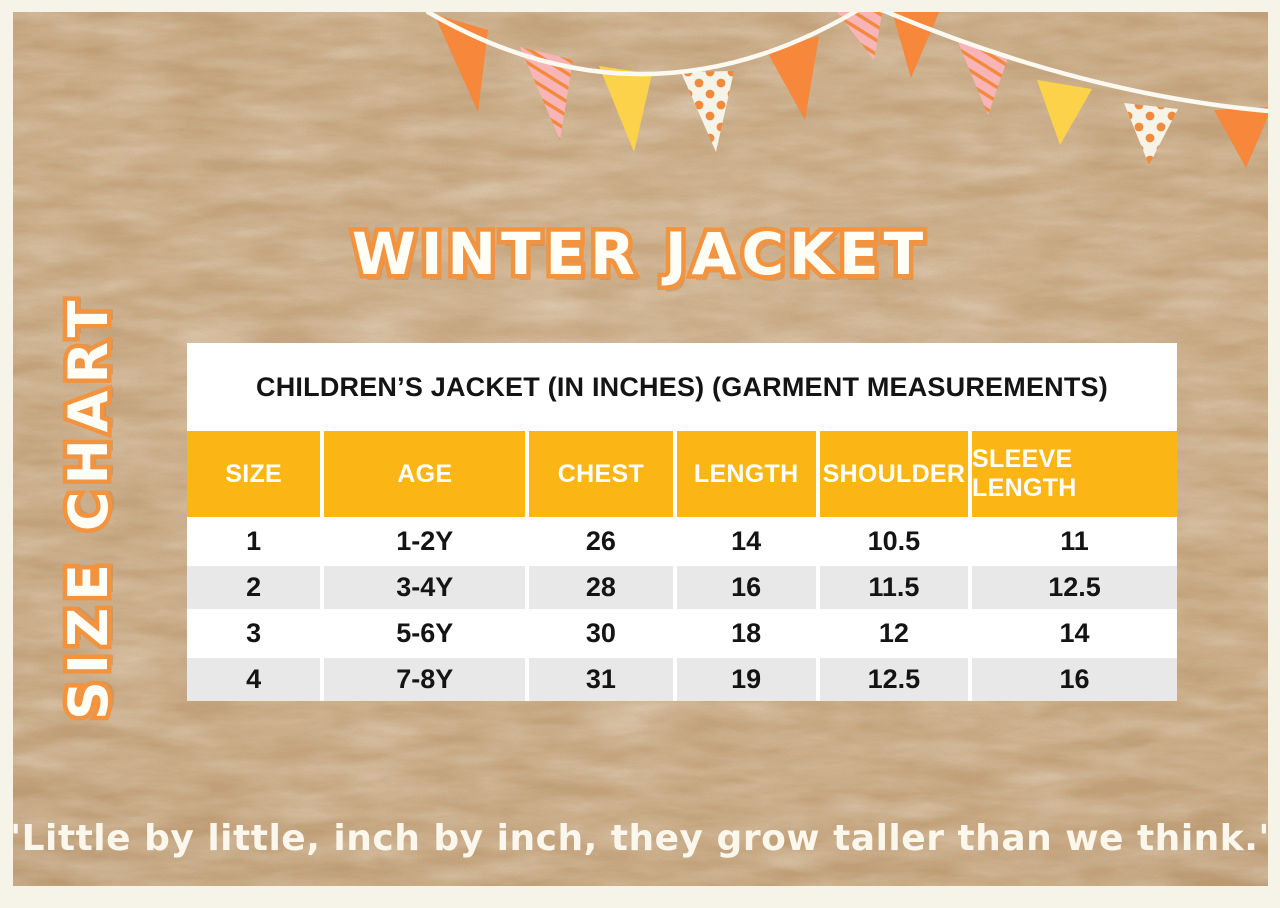 The image size is (1280, 908). I want to click on side-label-text: SIZE CHART, so click(88, 506).